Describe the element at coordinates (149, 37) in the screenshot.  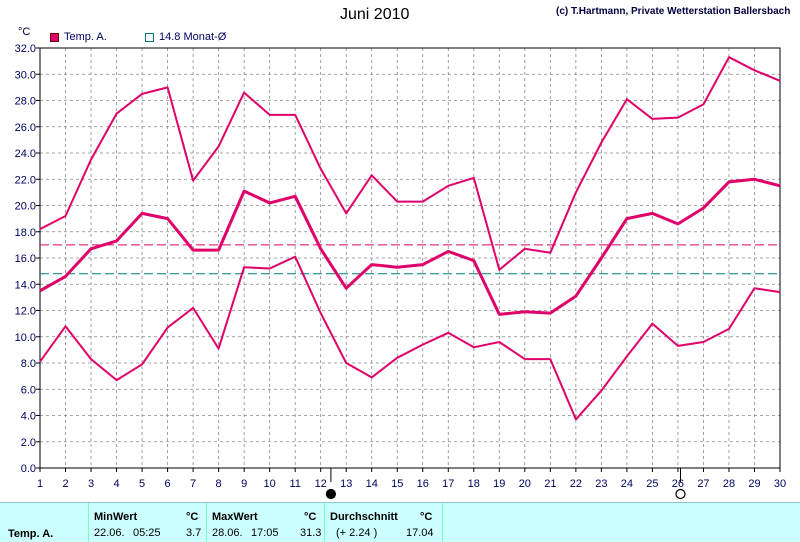
I see `legend-swatch-empty` at that location.